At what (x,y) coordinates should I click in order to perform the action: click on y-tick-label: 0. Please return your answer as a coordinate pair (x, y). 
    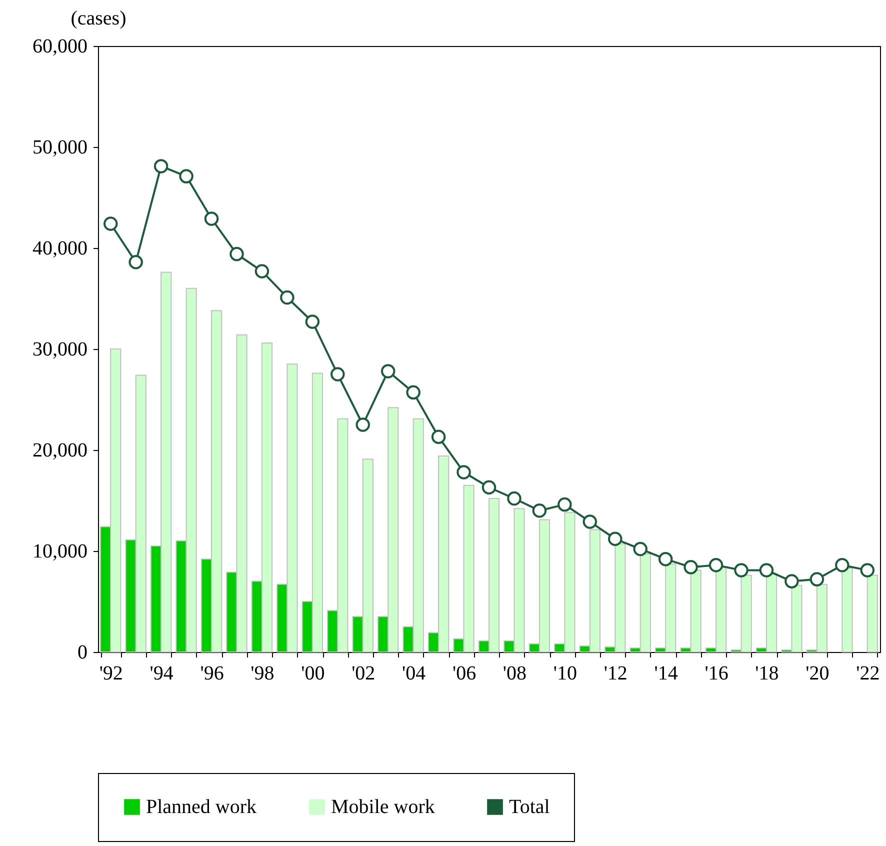
    Looking at the image, I should click on (83, 653).